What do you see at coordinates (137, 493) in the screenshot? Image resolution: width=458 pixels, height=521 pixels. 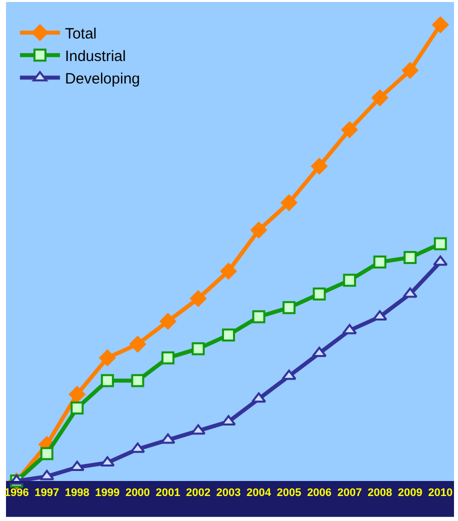 I see `x-tick-label: 2000` at bounding box center [137, 493].